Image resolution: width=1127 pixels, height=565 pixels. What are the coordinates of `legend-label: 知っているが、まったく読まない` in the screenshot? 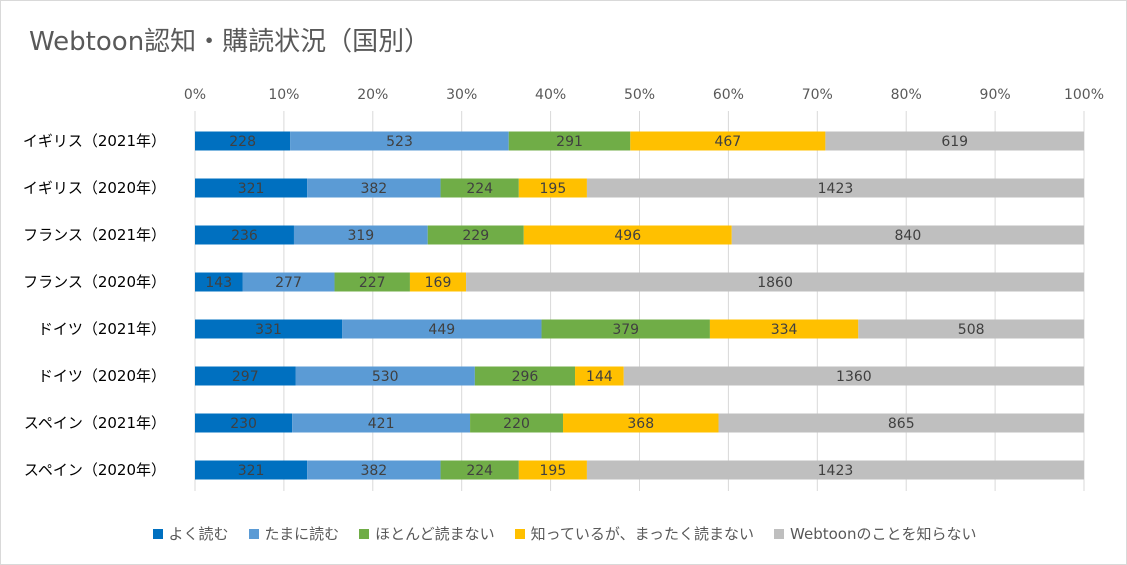 It's located at (642, 534).